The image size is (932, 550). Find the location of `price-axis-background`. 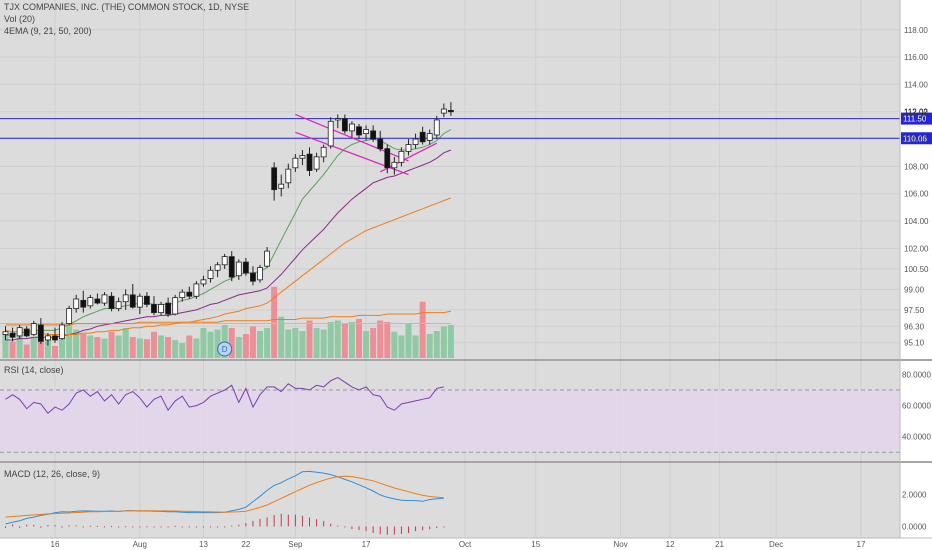

price-axis-background is located at coordinates (916, 275).